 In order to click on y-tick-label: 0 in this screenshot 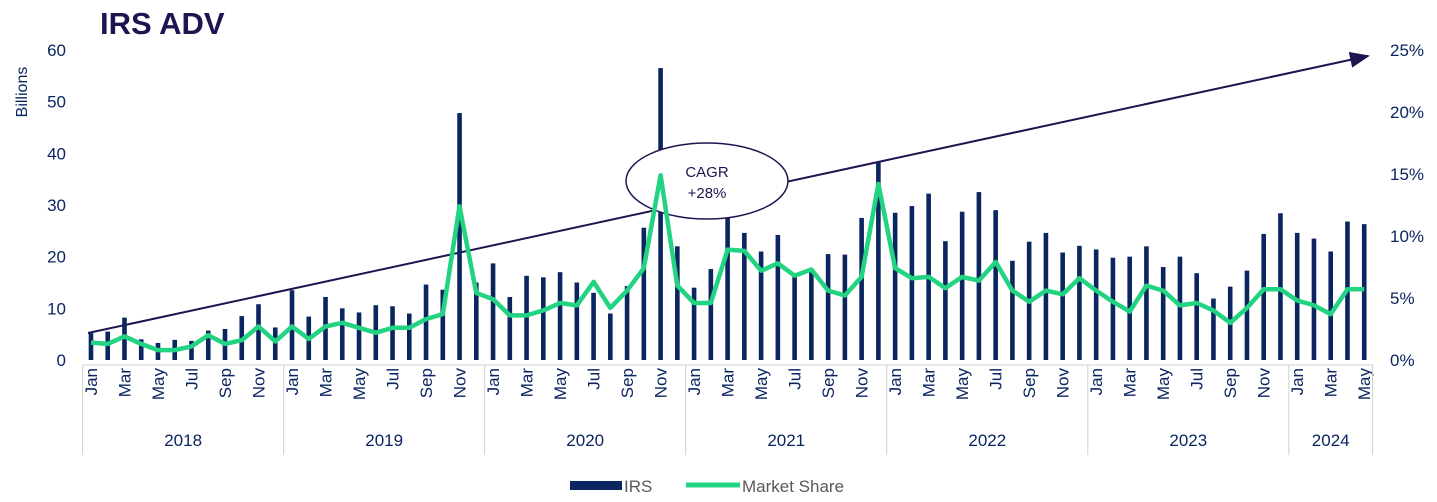, I will do `click(61, 360)`.